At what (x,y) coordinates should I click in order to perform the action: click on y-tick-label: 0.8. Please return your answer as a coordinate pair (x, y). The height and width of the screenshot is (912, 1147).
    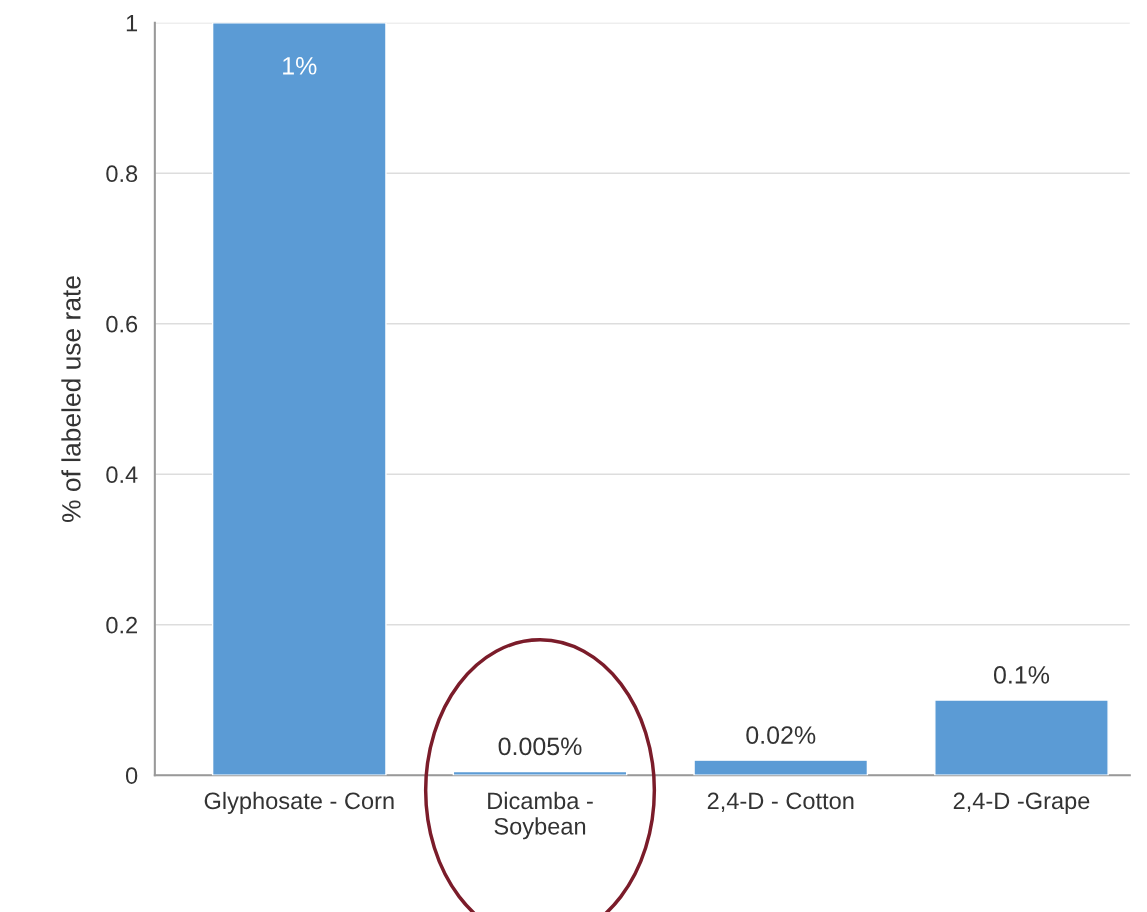
    Looking at the image, I should click on (122, 174).